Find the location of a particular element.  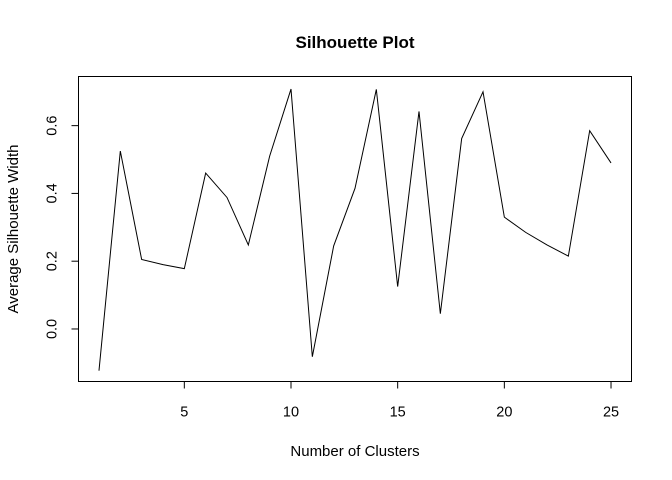

y-axis: 0.0 0.2 0.4 0.6 is located at coordinates (62, 227).